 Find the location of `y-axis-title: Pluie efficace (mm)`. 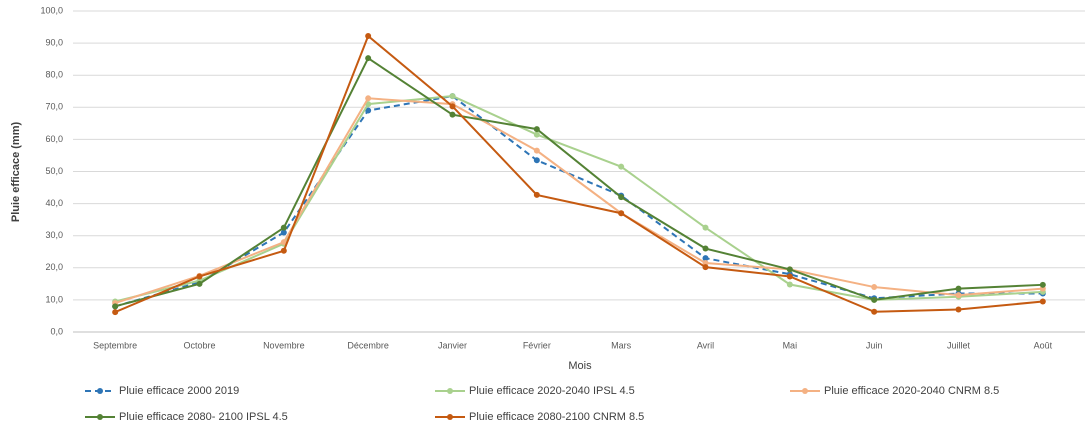

y-axis-title: Pluie efficace (mm) is located at coordinates (16, 172).